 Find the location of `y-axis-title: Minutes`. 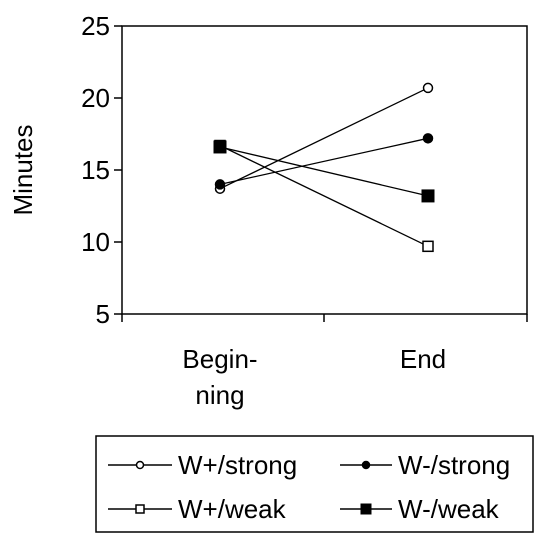

y-axis-title: Minutes is located at coordinates (23, 169).